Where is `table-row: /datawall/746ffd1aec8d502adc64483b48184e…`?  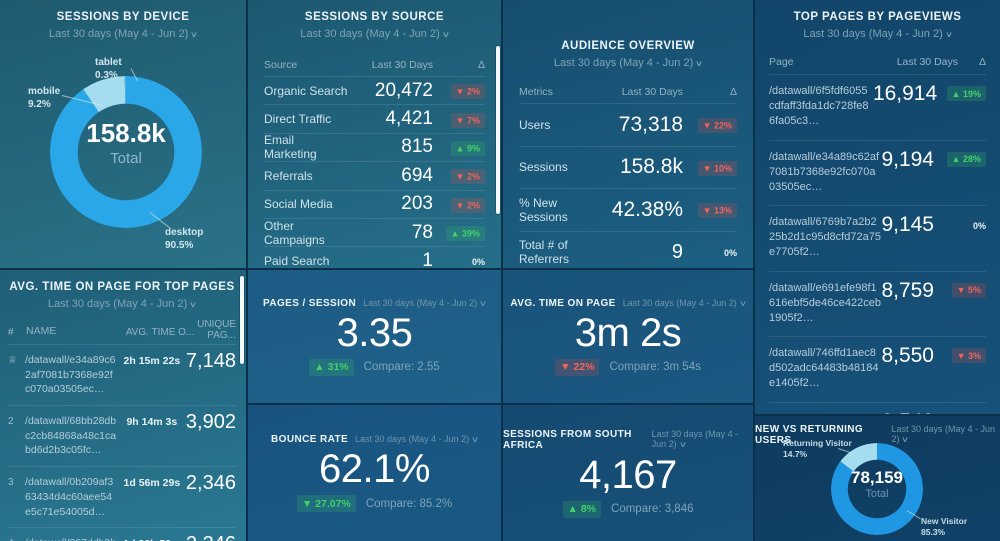 table-row: /datawall/746ffd1aec8d502adc64483b48184e… is located at coordinates (877, 369).